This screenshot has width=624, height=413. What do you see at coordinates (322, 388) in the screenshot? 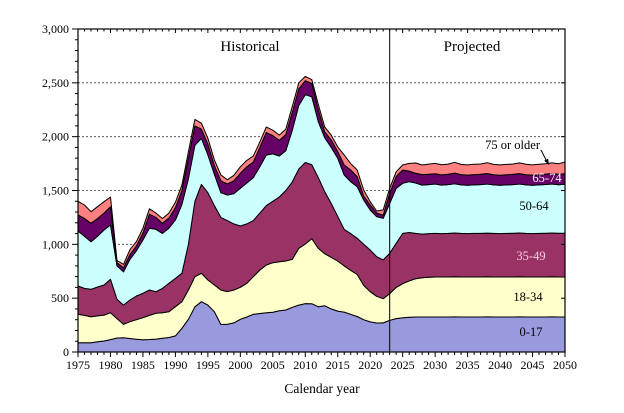
I see `x-axis-title: Calendar year` at bounding box center [322, 388].